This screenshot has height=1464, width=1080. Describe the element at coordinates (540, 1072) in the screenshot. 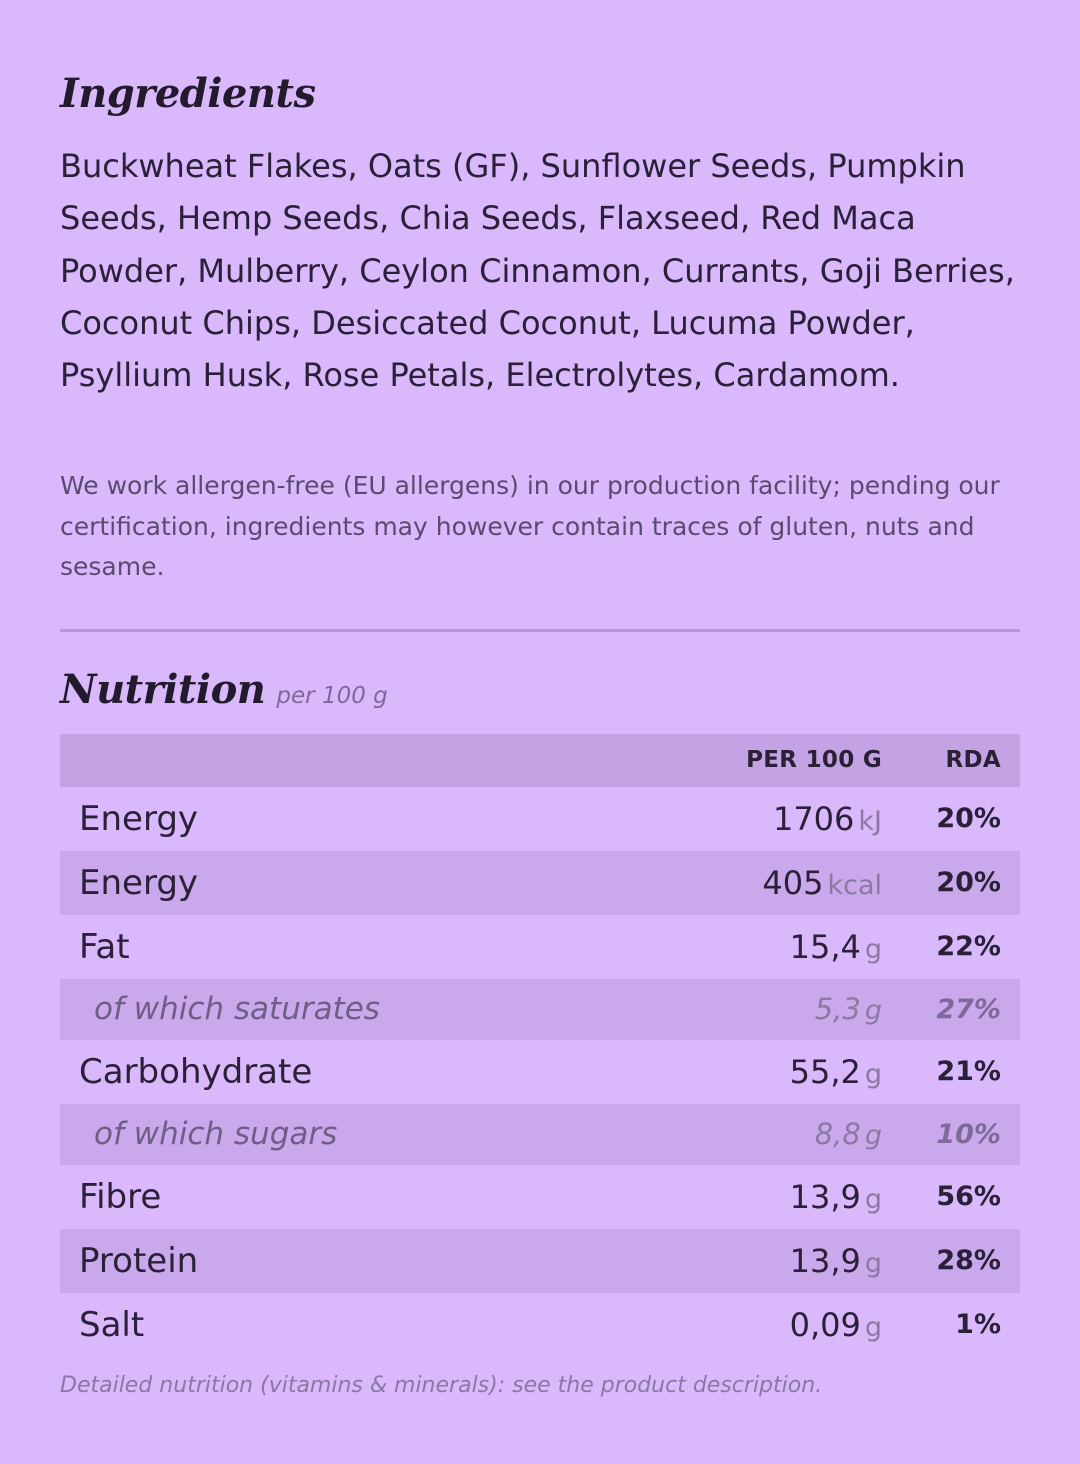

I see `table-row: Carbohydrate 55,2 g 21%` at that location.